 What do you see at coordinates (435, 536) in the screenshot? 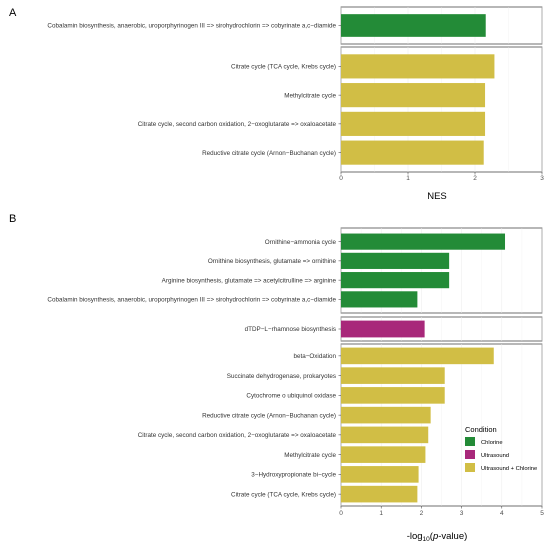
I see `x-axis-title-italic: p` at bounding box center [435, 536].